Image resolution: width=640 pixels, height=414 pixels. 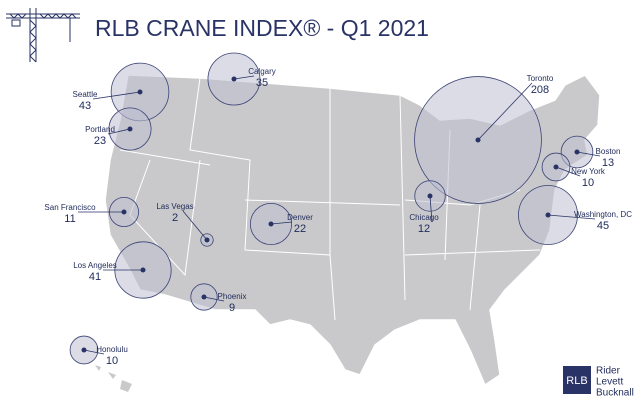 What do you see at coordinates (175, 218) in the screenshot?
I see `crane-count: 2` at bounding box center [175, 218].